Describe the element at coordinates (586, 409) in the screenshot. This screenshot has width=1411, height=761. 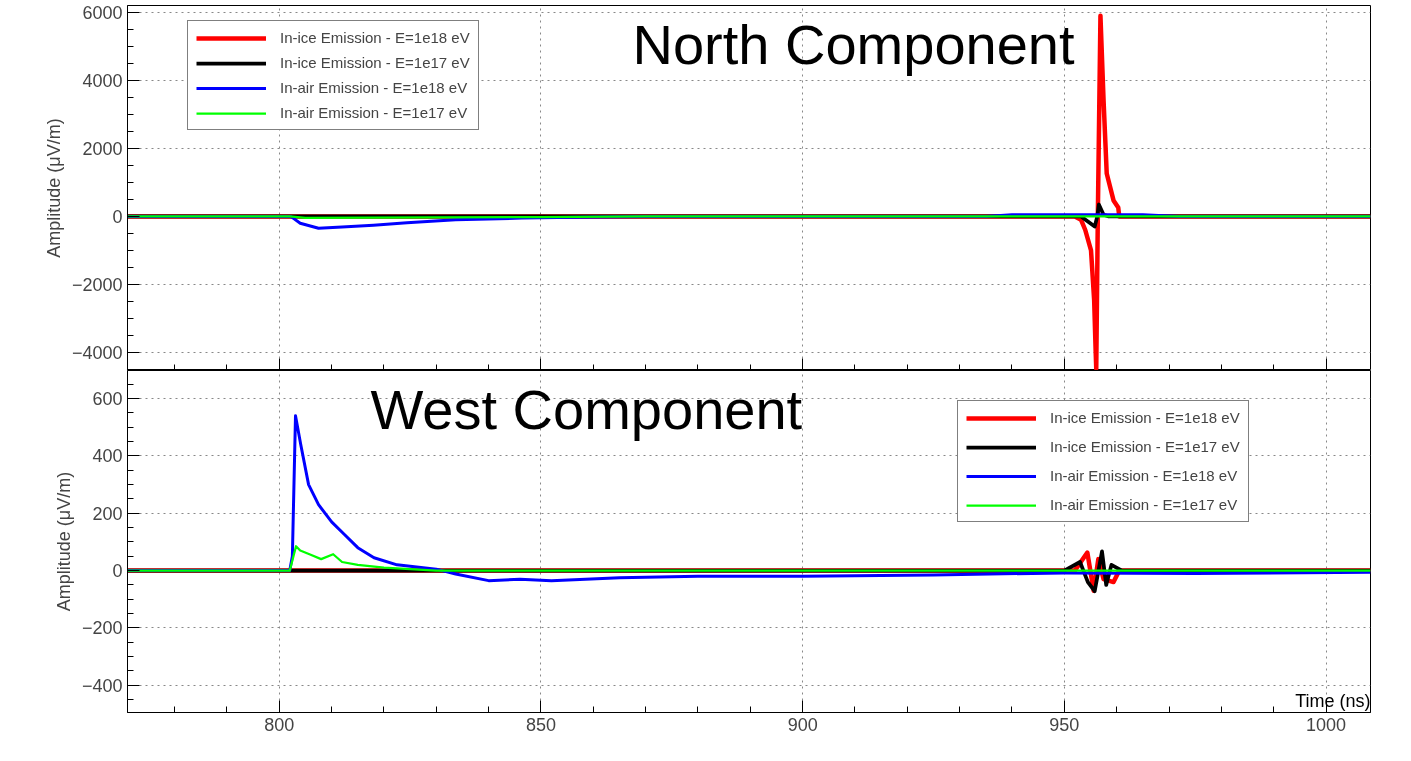
I see `chart-title: West Component` at that location.